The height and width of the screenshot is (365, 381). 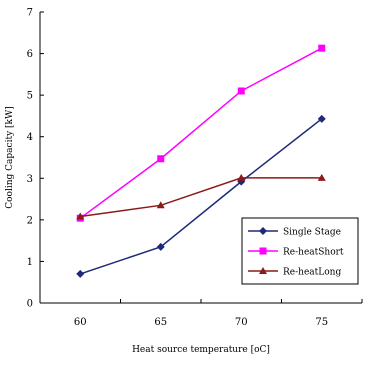 I want to click on x-tick-label: 75, so click(x=321, y=322).